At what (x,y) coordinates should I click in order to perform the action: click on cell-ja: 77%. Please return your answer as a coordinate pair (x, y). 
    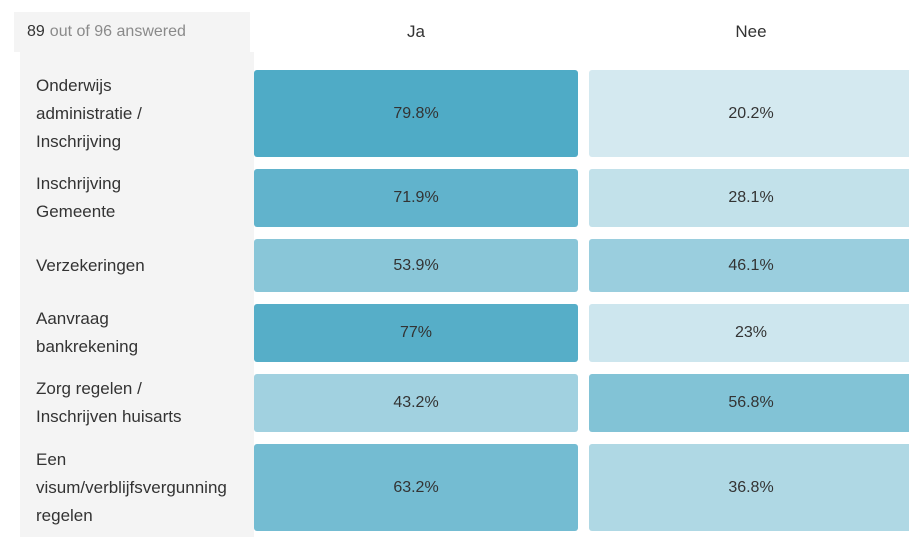
    Looking at the image, I should click on (416, 333).